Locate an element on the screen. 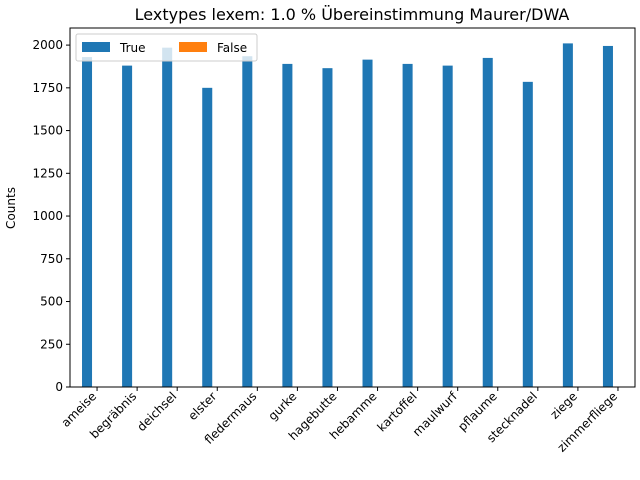  x-tick-label-gurke: gurke is located at coordinates (283, 406).